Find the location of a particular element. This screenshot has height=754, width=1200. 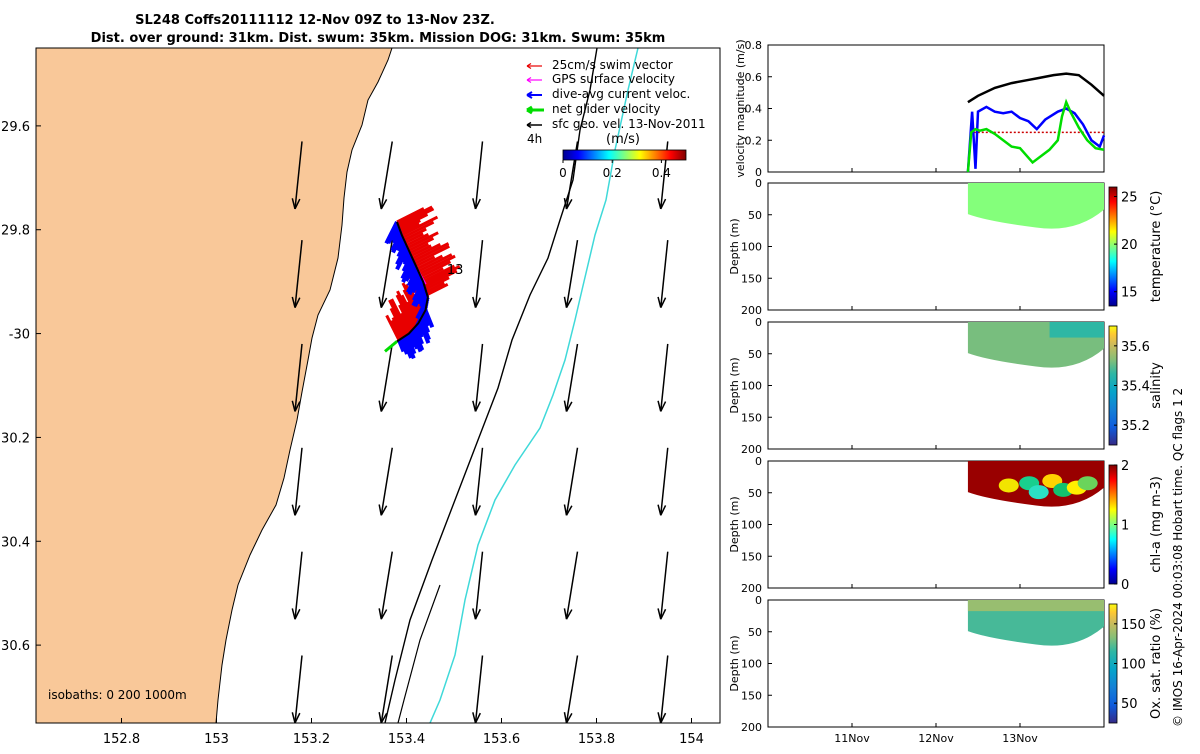

legend-label: 25cm/s swim vector is located at coordinates (612, 65).